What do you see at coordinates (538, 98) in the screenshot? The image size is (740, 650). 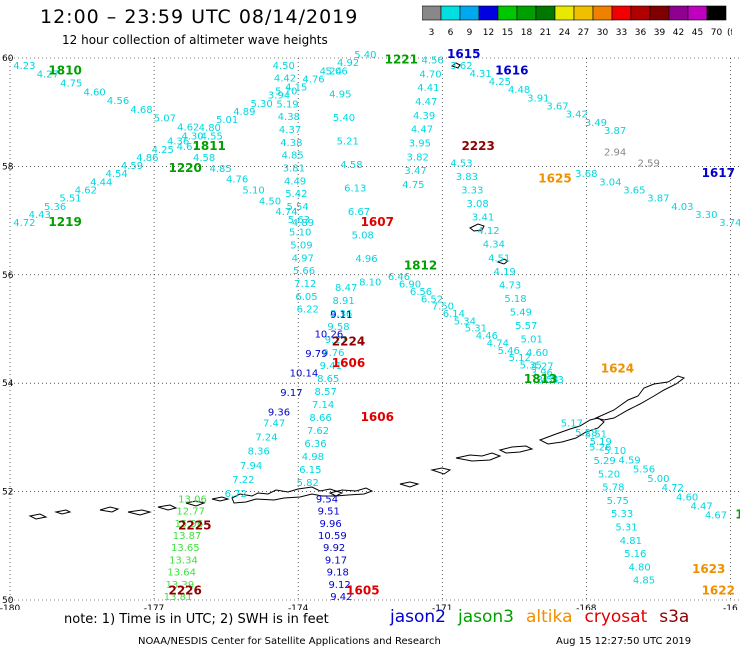 I see `wave-height-value: 3.91` at bounding box center [538, 98].